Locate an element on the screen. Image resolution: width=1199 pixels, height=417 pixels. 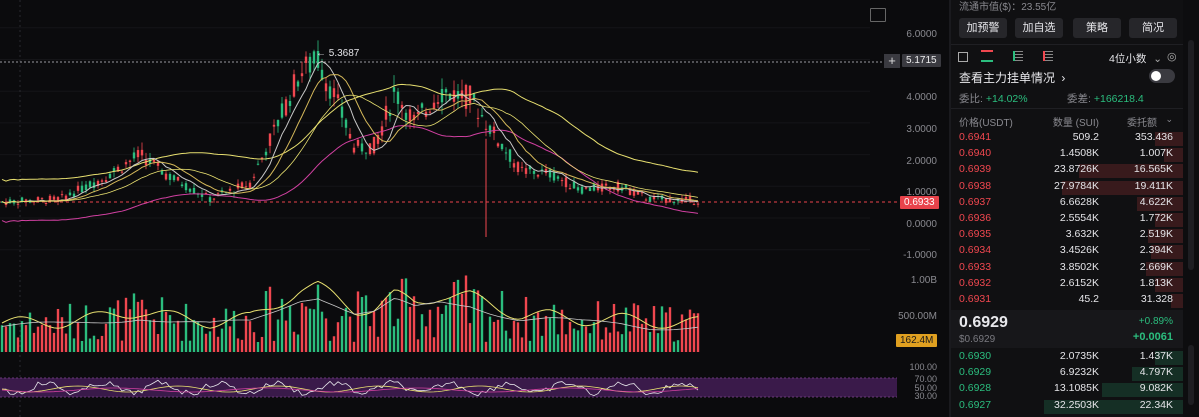
main-orders-link: 查看主力挂单情况 › is located at coordinates (1012, 77).